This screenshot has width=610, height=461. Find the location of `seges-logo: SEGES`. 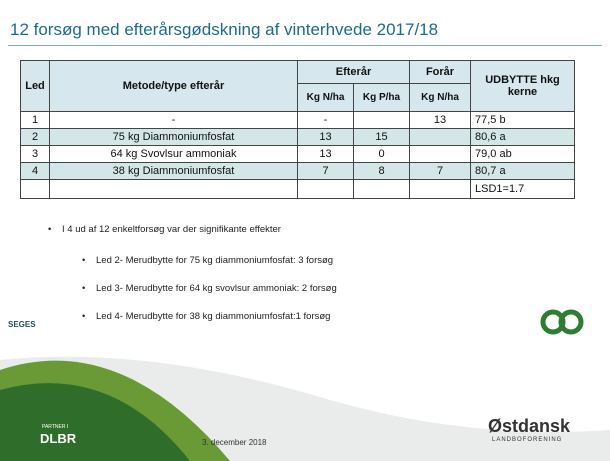

seges-logo: SEGES is located at coordinates (22, 324).